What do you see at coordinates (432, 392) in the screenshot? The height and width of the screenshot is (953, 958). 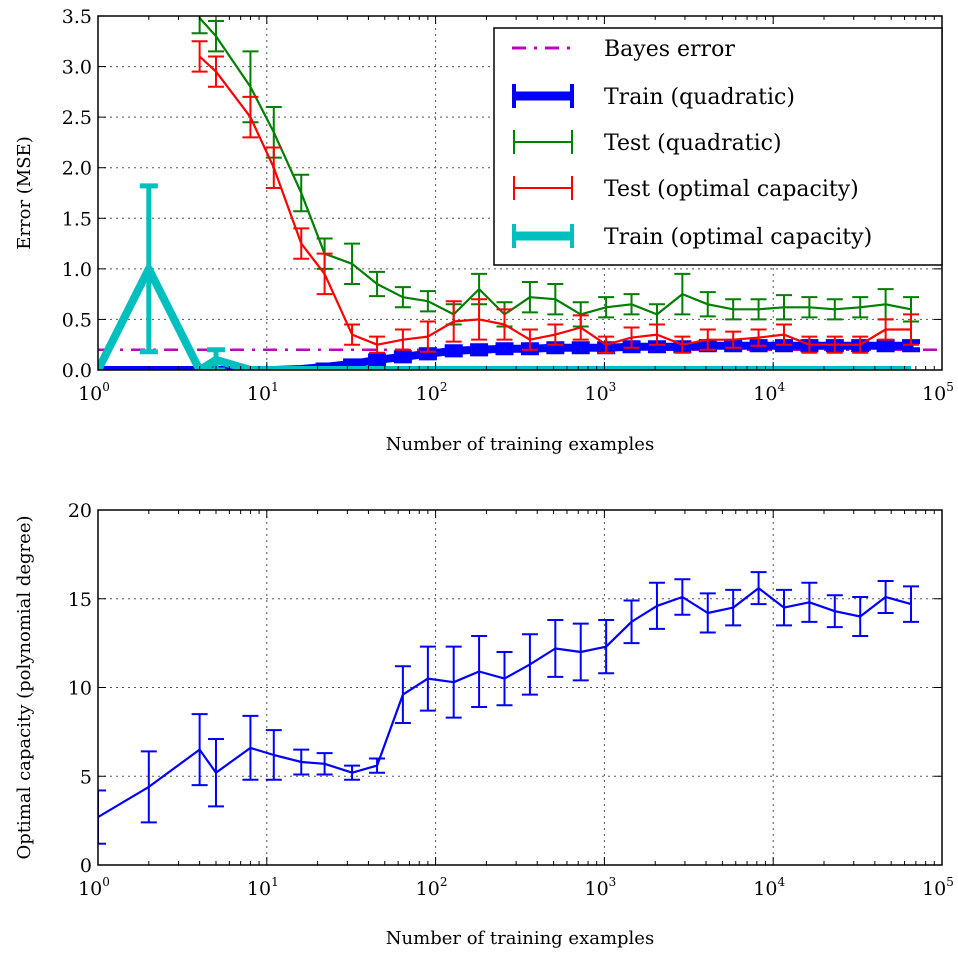 I see `error-xtick-label: 10²` at bounding box center [432, 392].